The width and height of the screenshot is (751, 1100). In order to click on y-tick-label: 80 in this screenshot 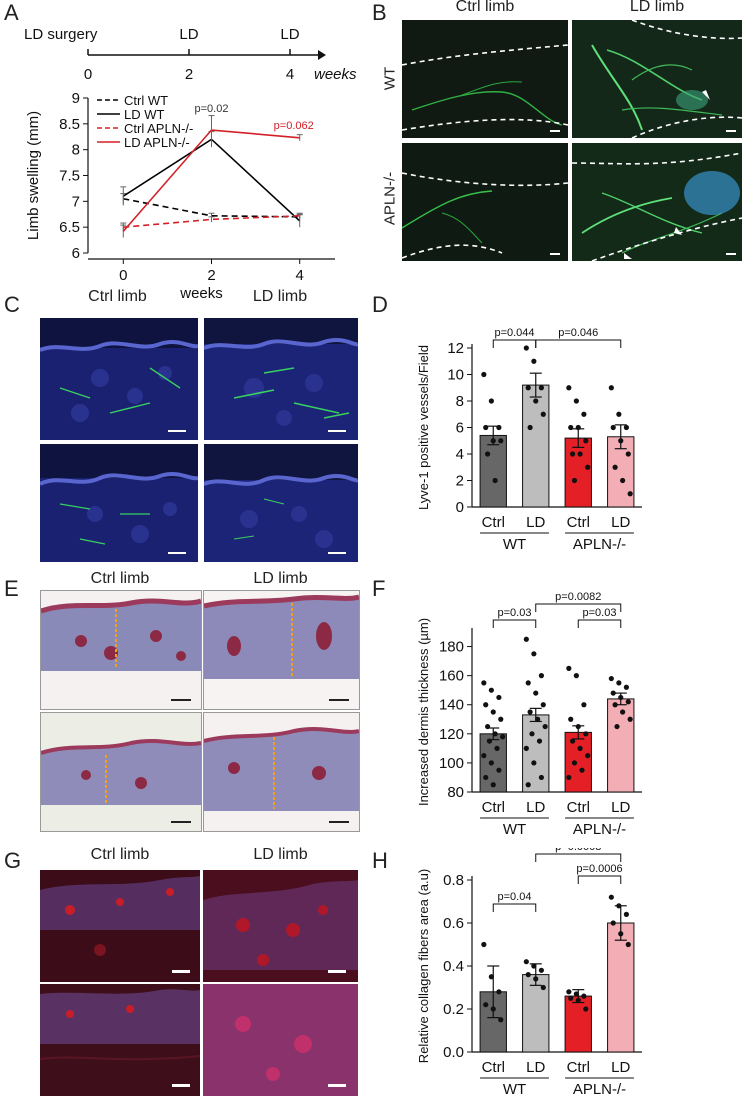, I will do `click(455, 792)`.